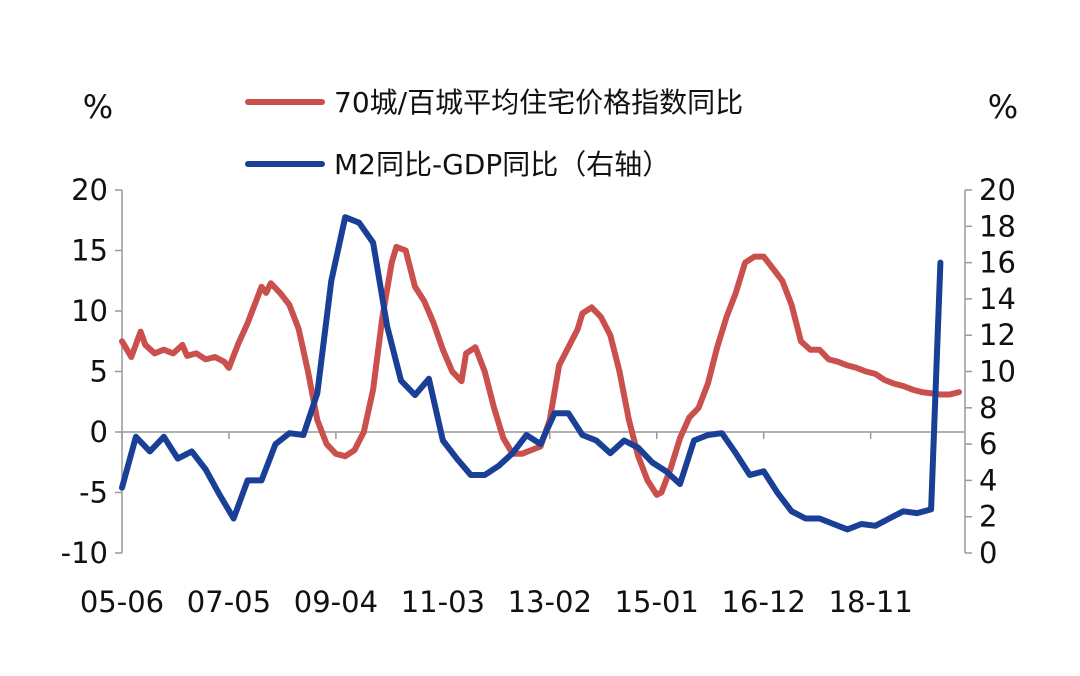 This screenshot has width=1080, height=676. I want to click on right-axis-tick-label: 16, so click(997, 263).